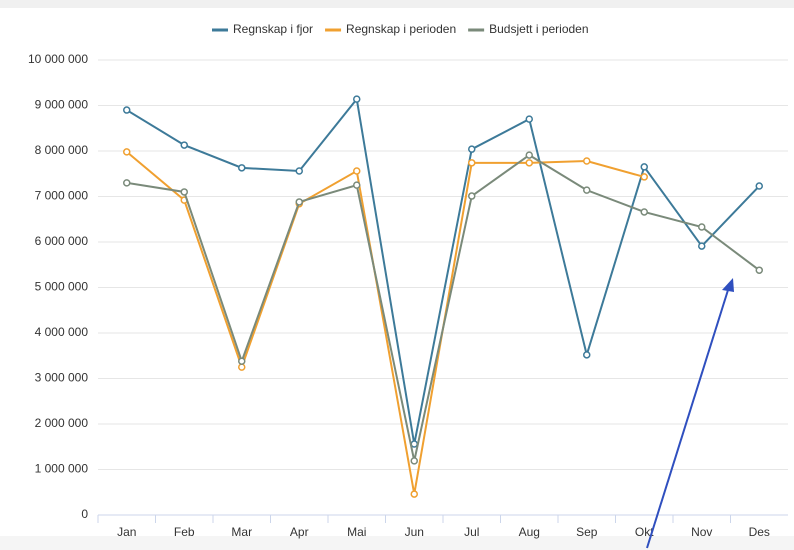 The image size is (794, 550). Describe the element at coordinates (397, 543) in the screenshot. I see `bottom-strip` at that location.